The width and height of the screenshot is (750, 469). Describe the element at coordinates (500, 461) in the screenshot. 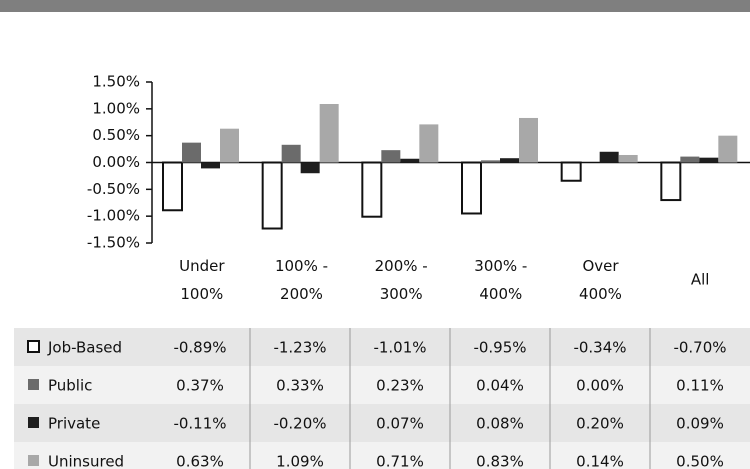

I see `table-cell: 0.83%` at that location.